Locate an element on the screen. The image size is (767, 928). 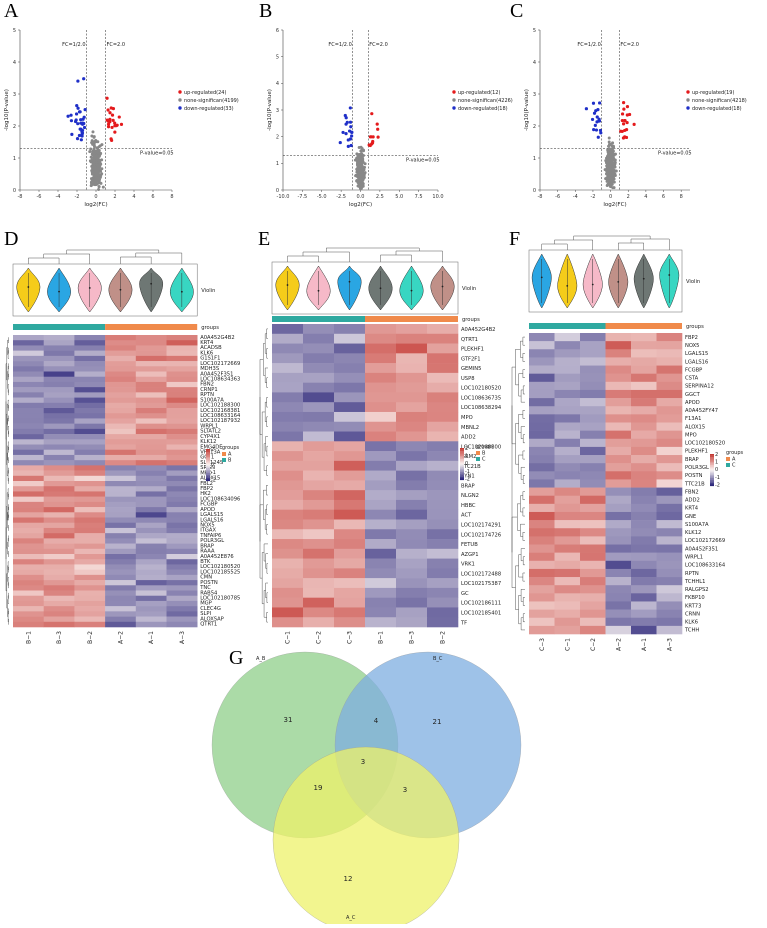
legend-group-label: A is located at coordinates (230, 455).